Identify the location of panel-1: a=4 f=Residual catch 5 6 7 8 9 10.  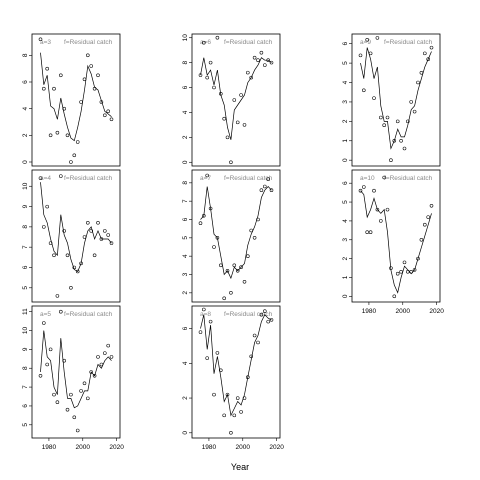
(71, 236).